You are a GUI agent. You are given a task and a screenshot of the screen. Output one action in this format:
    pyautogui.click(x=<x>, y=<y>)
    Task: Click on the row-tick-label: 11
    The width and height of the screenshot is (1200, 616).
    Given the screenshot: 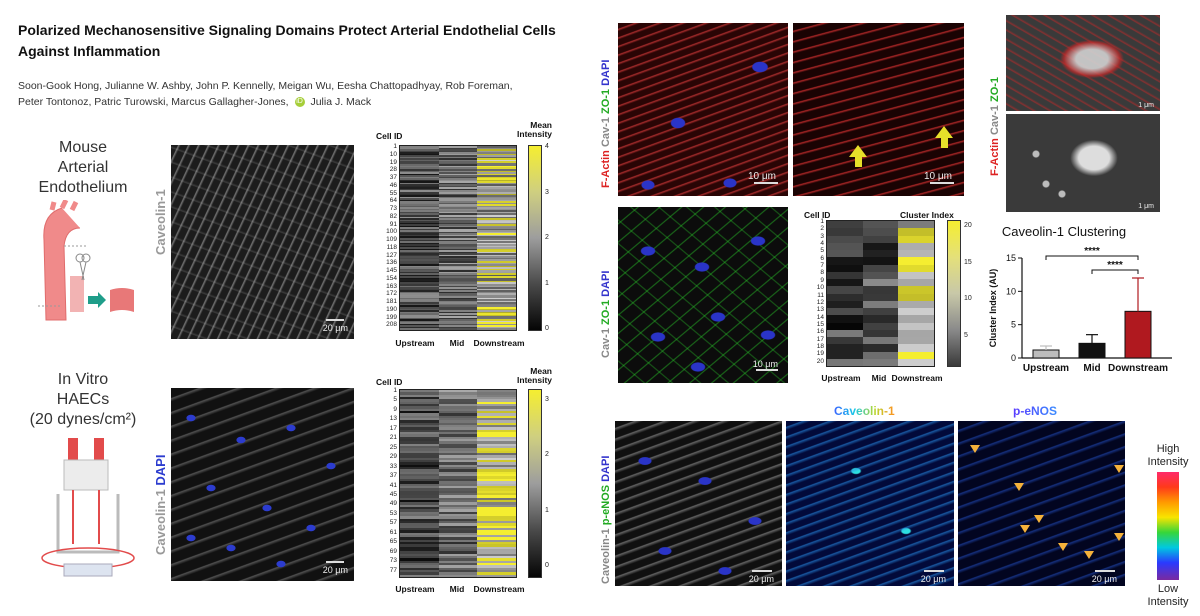 What is the action you would take?
    pyautogui.click(x=820, y=295)
    